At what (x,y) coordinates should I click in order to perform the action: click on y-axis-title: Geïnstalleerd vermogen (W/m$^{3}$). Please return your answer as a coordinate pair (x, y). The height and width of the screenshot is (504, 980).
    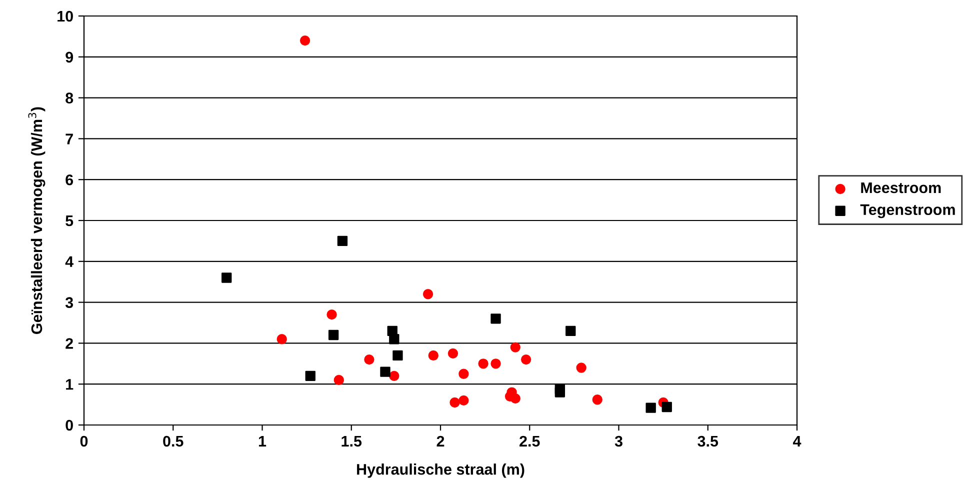
    Looking at the image, I should click on (37, 220).